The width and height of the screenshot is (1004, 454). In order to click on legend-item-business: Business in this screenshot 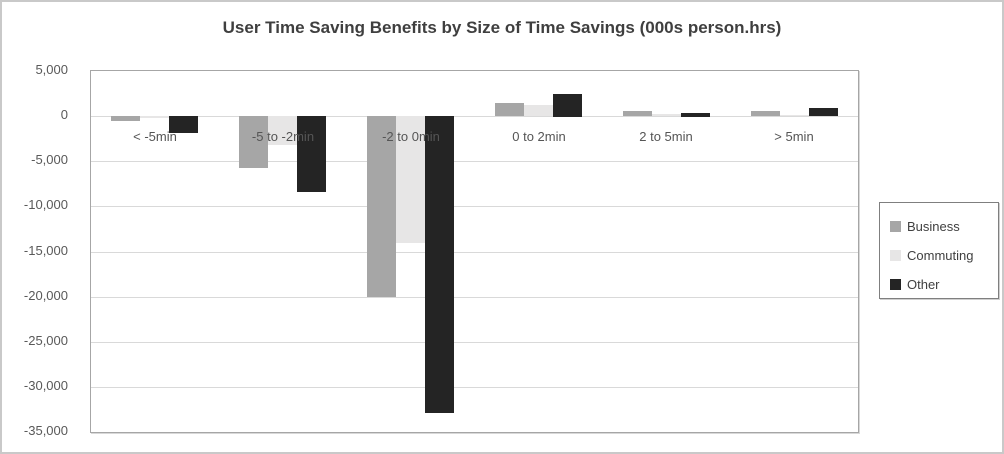, I will do `click(942, 226)`.